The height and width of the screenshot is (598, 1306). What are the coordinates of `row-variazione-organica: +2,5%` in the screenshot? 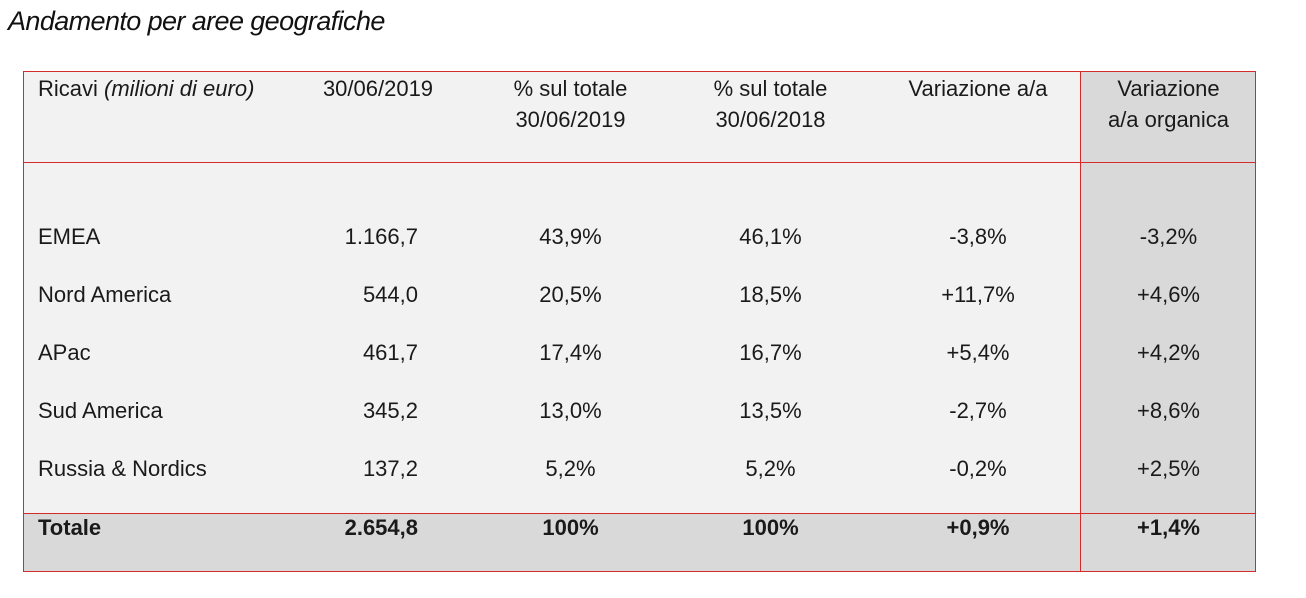 It's located at (1168, 468).